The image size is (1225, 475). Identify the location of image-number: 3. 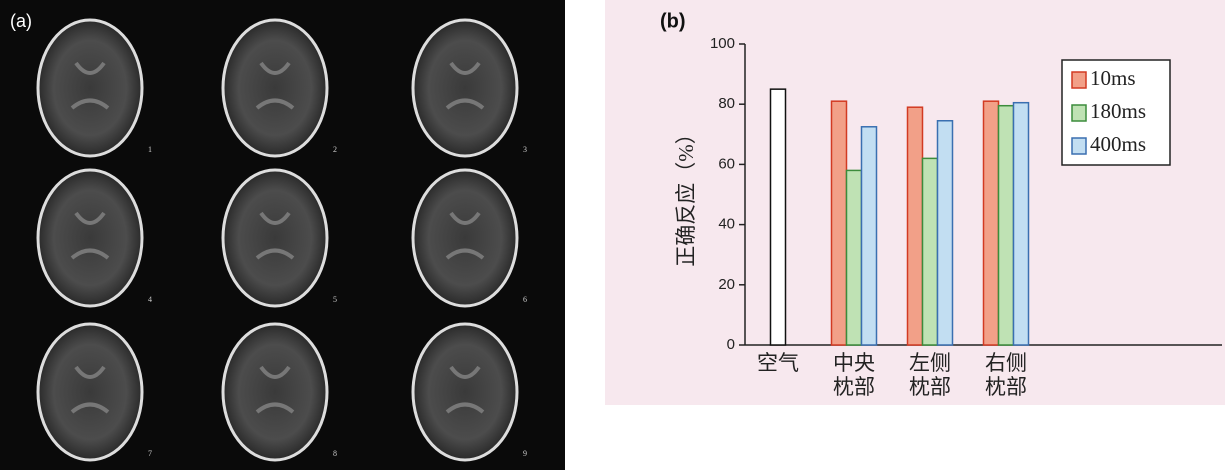
(525, 149).